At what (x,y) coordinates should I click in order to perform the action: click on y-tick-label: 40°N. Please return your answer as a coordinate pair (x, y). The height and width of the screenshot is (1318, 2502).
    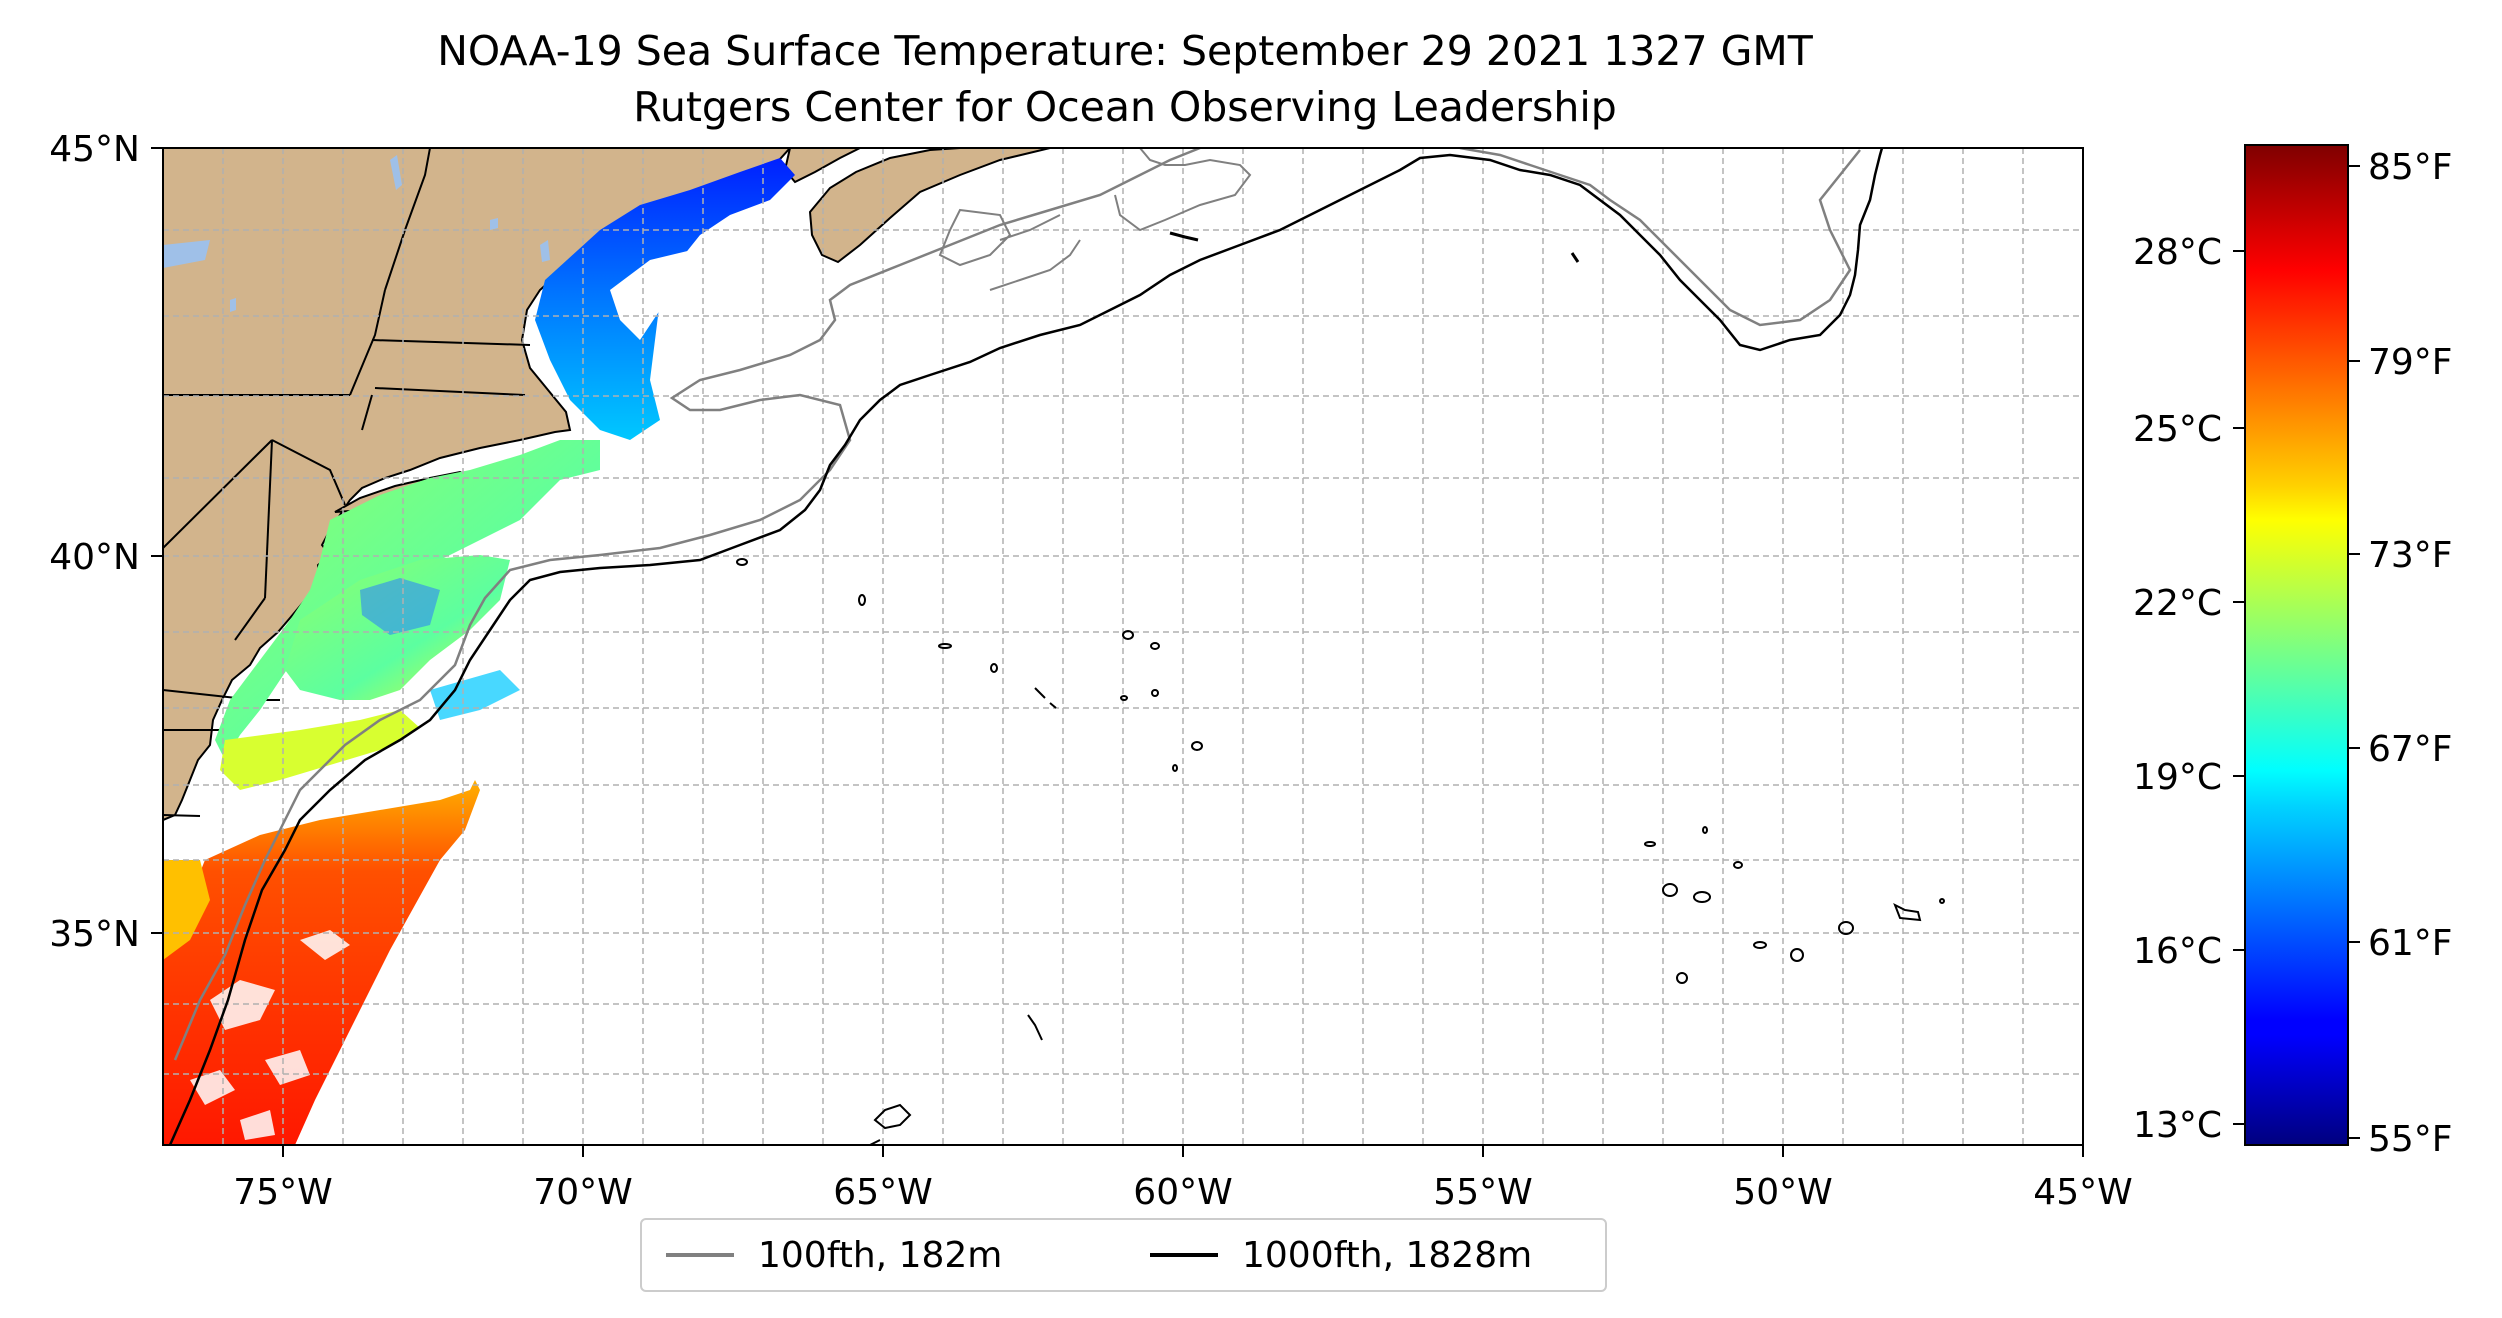
    Looking at the image, I should click on (94, 557).